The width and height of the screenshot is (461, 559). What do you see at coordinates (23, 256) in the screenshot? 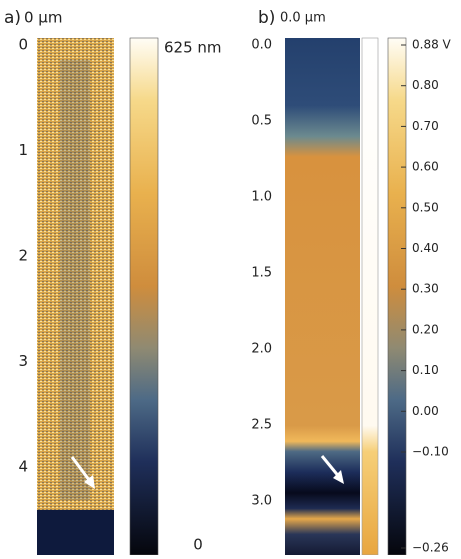
I see `axis-tick-label: 2` at bounding box center [23, 256].